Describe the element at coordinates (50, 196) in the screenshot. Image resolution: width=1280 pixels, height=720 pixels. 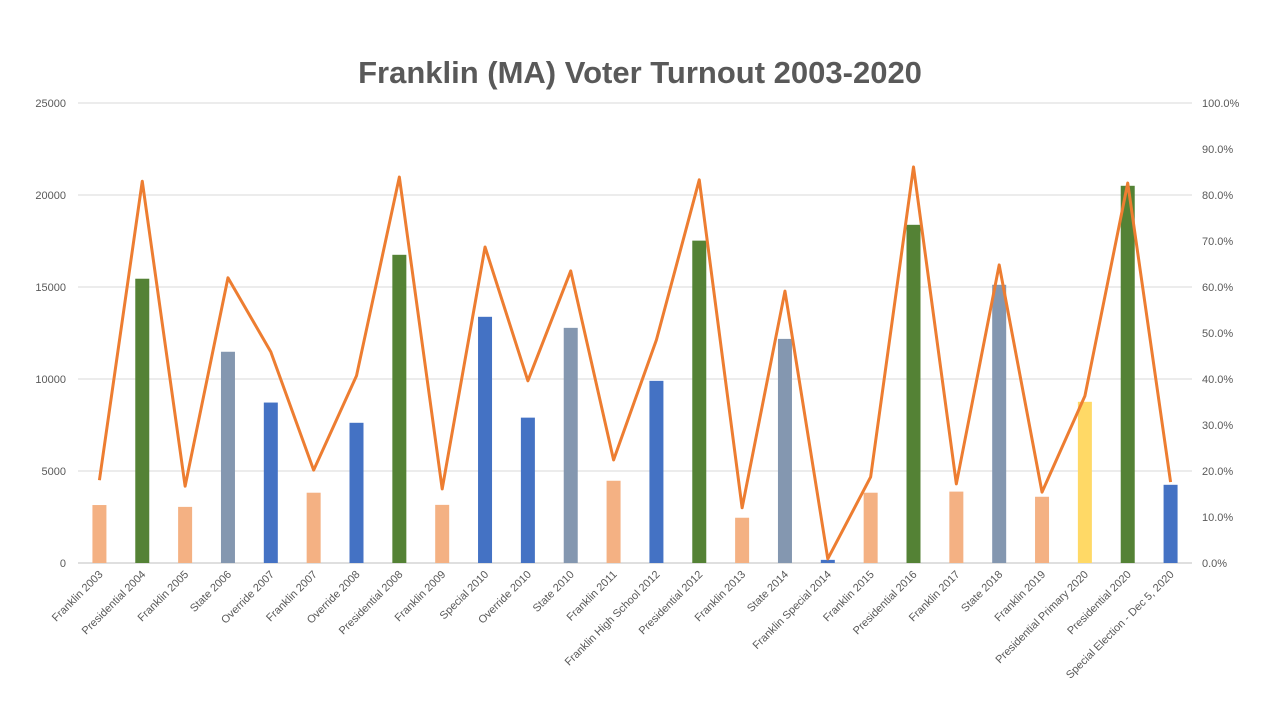
I see `y-tick-label: 20000` at that location.